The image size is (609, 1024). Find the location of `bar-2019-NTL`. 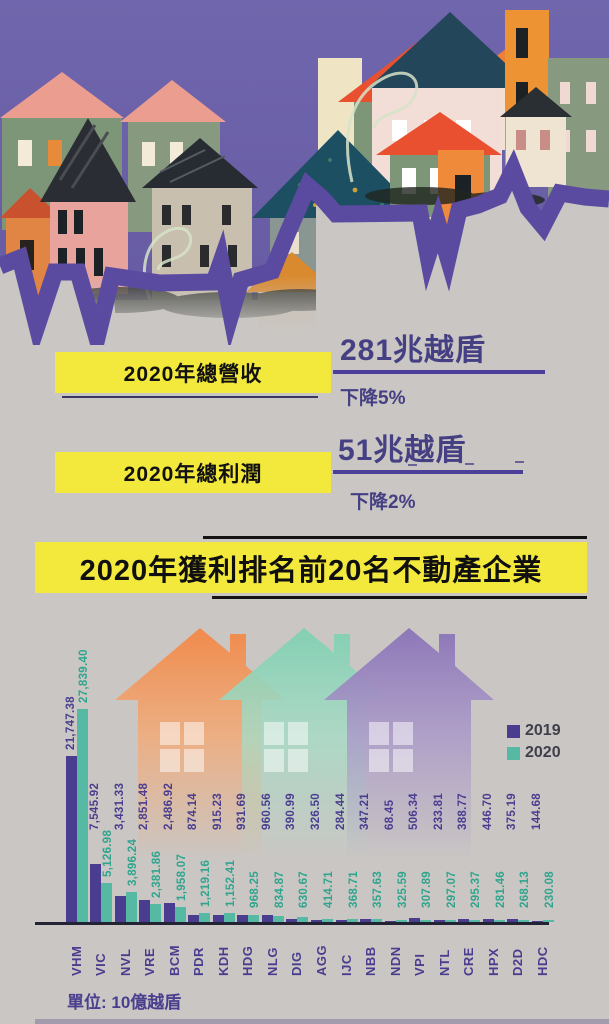

bar-2019-NTL is located at coordinates (439, 921).